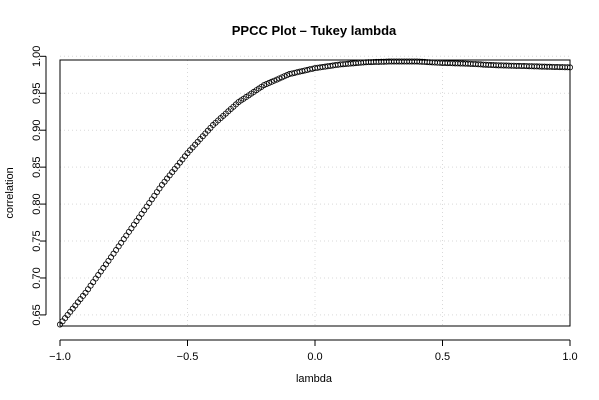  I want to click on y-tick-label: 1.00, so click(37, 56).